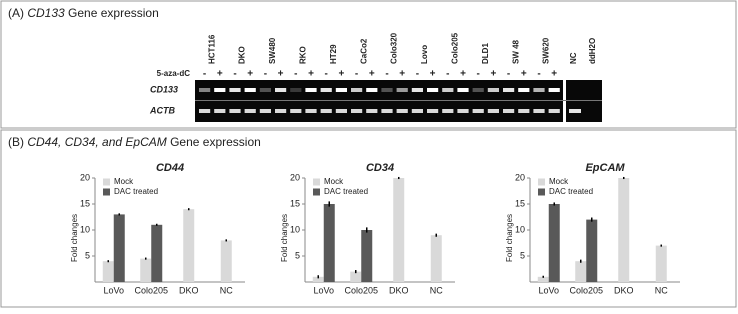  Describe the element at coordinates (215, 142) in the screenshot. I see `suffix: Gene expression` at that location.